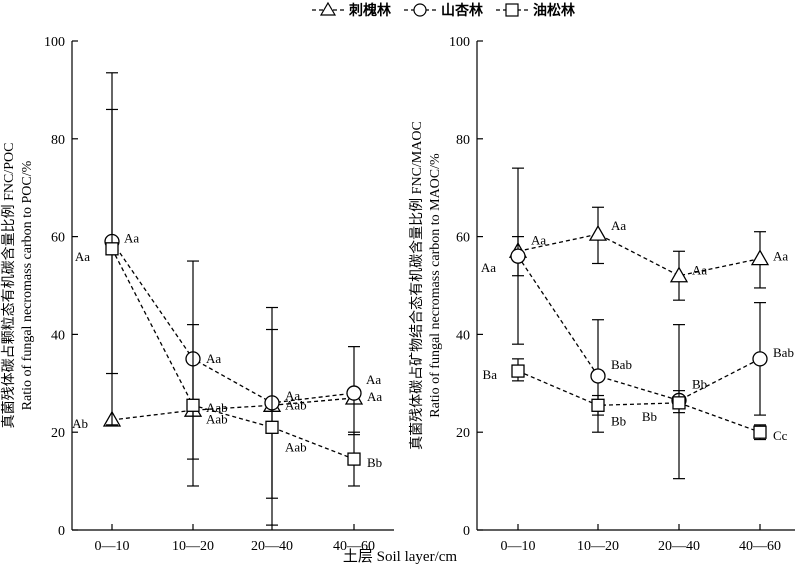 The image size is (800, 570). Describe the element at coordinates (400, 556) in the screenshot. I see `x-axis-title: 土层 Soil layer/cm` at that location.